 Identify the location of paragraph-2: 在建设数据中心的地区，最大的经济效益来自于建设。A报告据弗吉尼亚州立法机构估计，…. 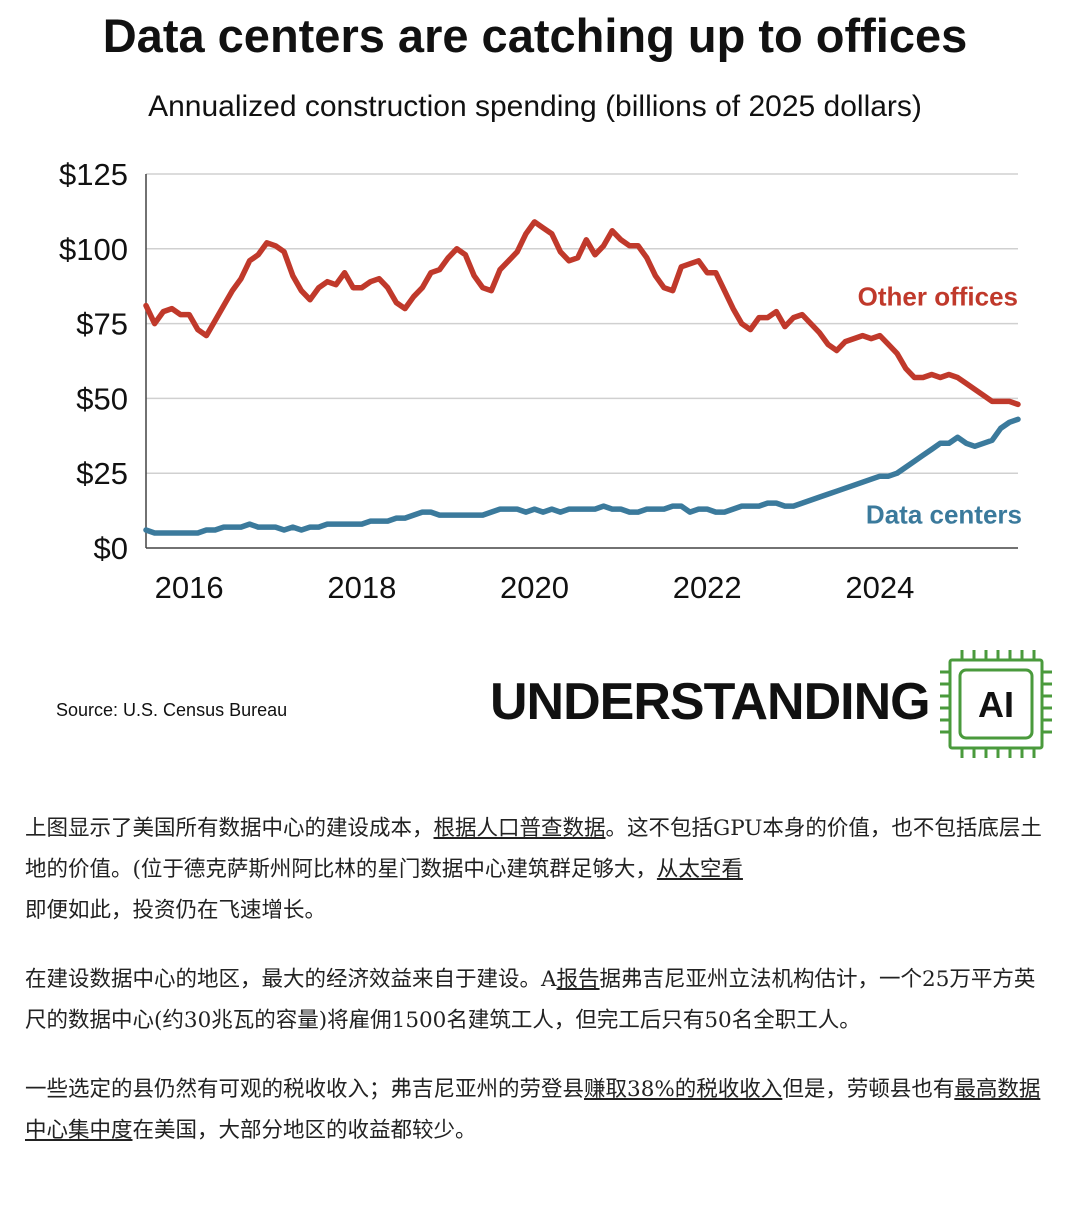
(540, 1000).